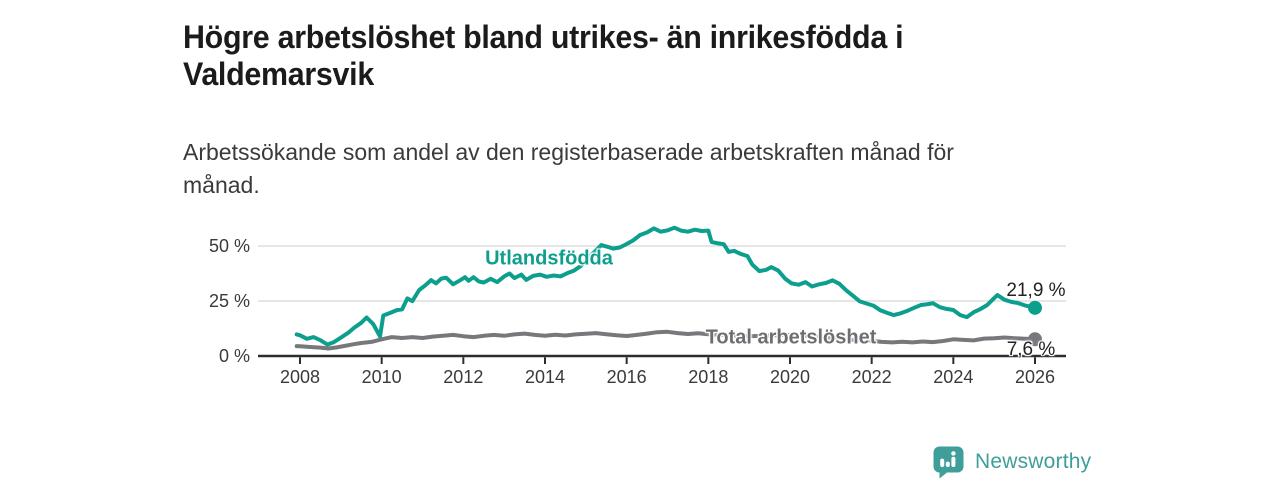 Image resolution: width=1280 pixels, height=480 pixels. Describe the element at coordinates (708, 377) in the screenshot. I see `x-axis-tick-label: 2018` at that location.